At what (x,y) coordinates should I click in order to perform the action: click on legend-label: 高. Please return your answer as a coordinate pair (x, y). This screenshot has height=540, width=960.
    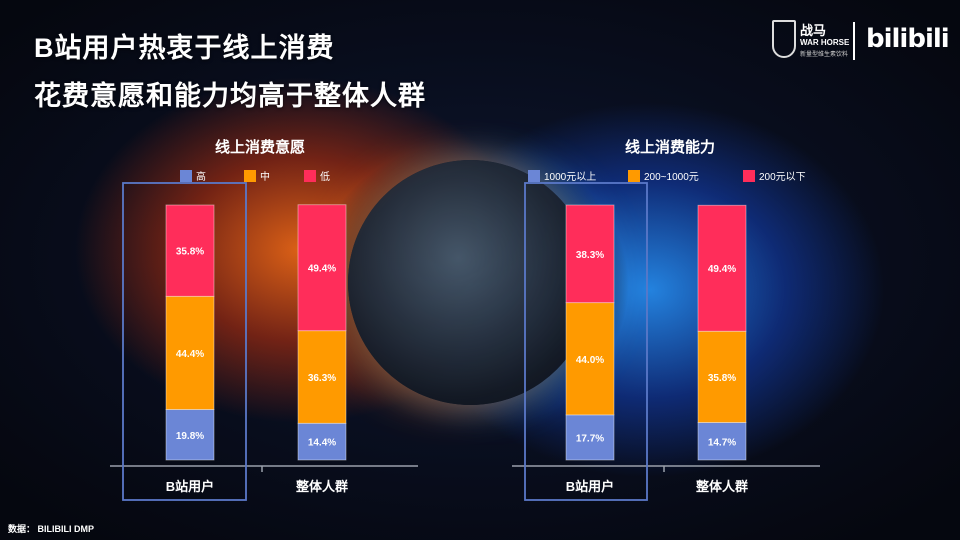
    Looking at the image, I should click on (201, 177).